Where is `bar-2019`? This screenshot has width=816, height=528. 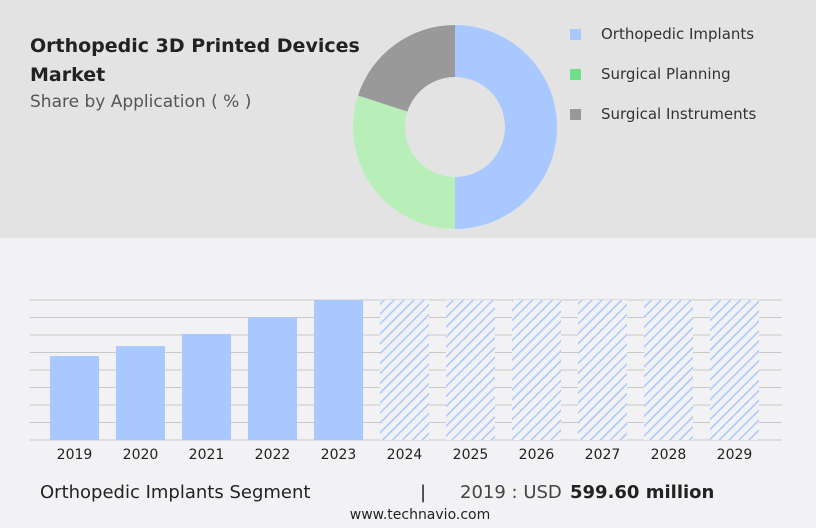 bar-2019 is located at coordinates (74, 398).